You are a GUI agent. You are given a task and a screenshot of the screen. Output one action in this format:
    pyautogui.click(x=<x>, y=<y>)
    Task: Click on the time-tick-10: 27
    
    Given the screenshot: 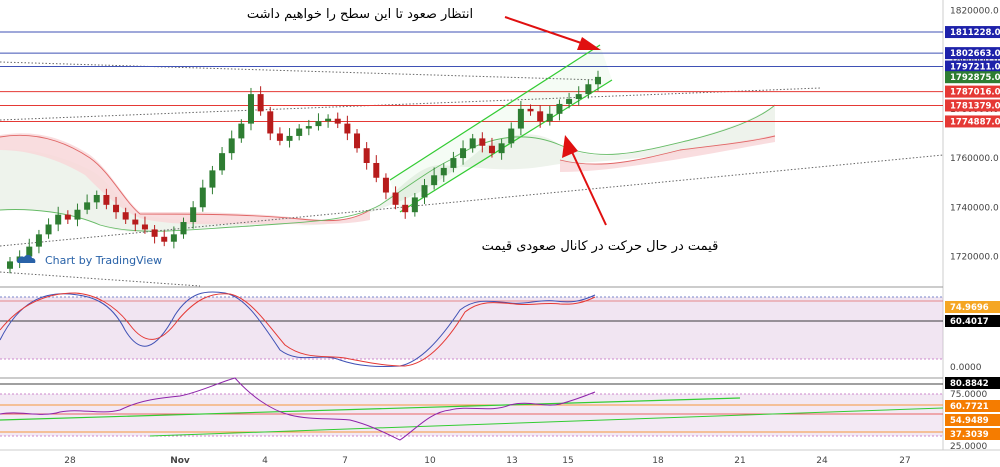 What is the action you would take?
    pyautogui.click(x=904, y=461)
    